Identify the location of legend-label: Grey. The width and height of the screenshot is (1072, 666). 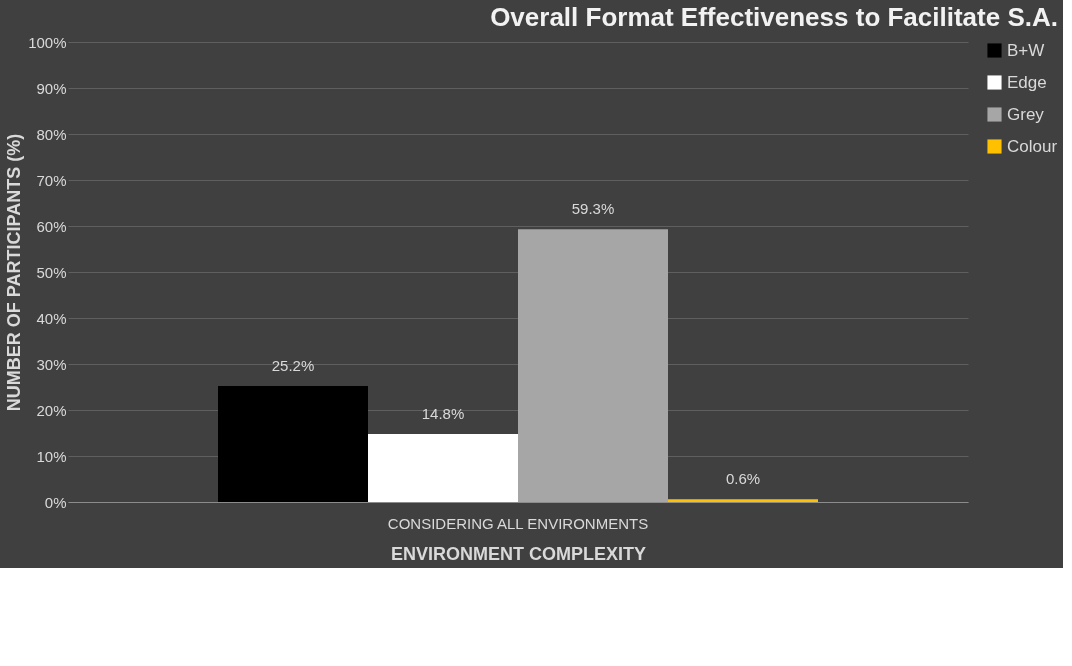
(1026, 114).